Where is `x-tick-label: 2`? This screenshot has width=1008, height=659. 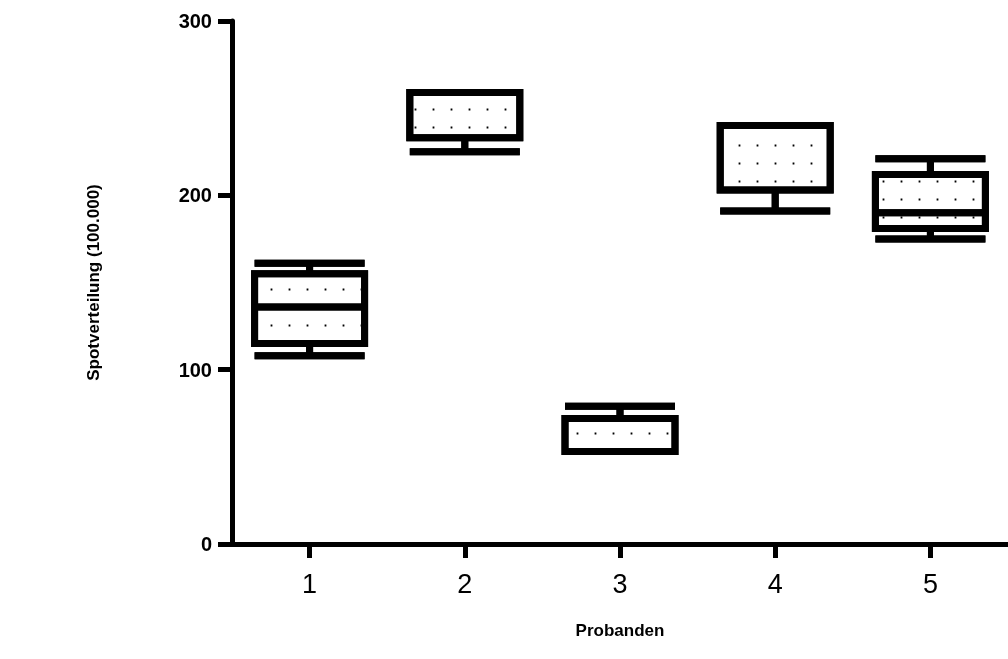 x-tick-label: 2 is located at coordinates (465, 583).